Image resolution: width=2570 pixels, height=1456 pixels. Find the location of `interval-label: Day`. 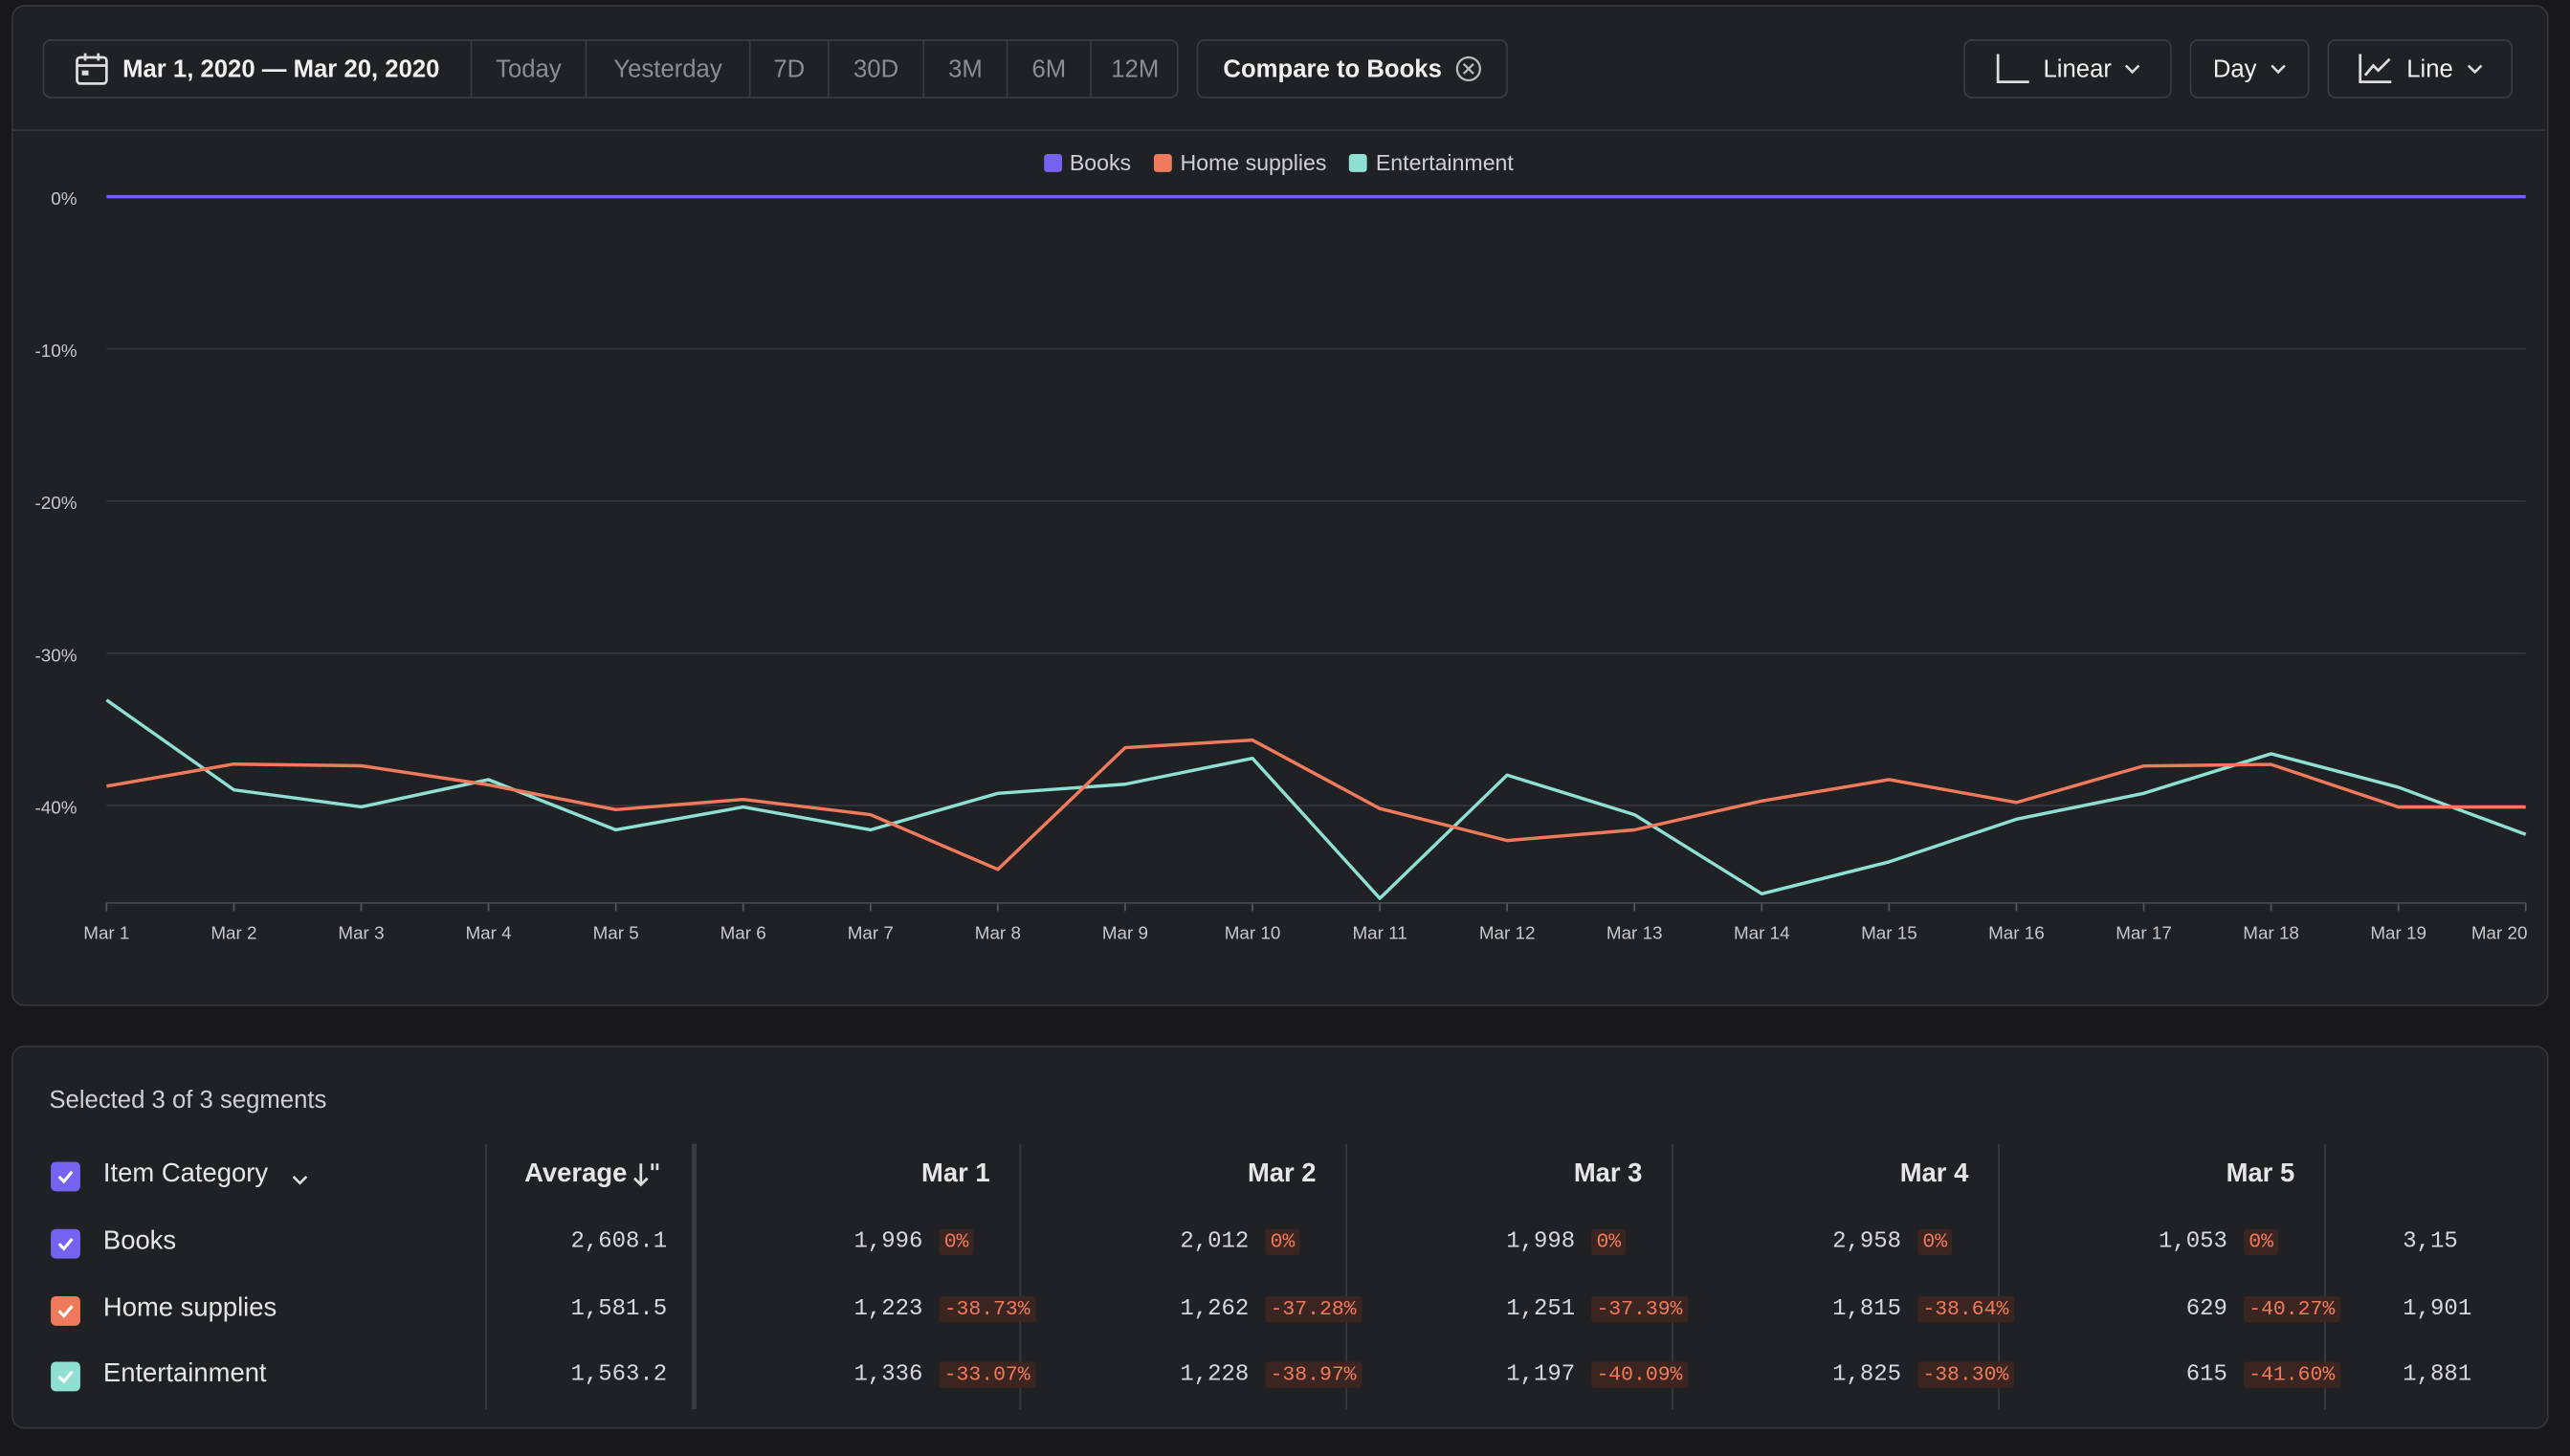

interval-label: Day is located at coordinates (2234, 69).